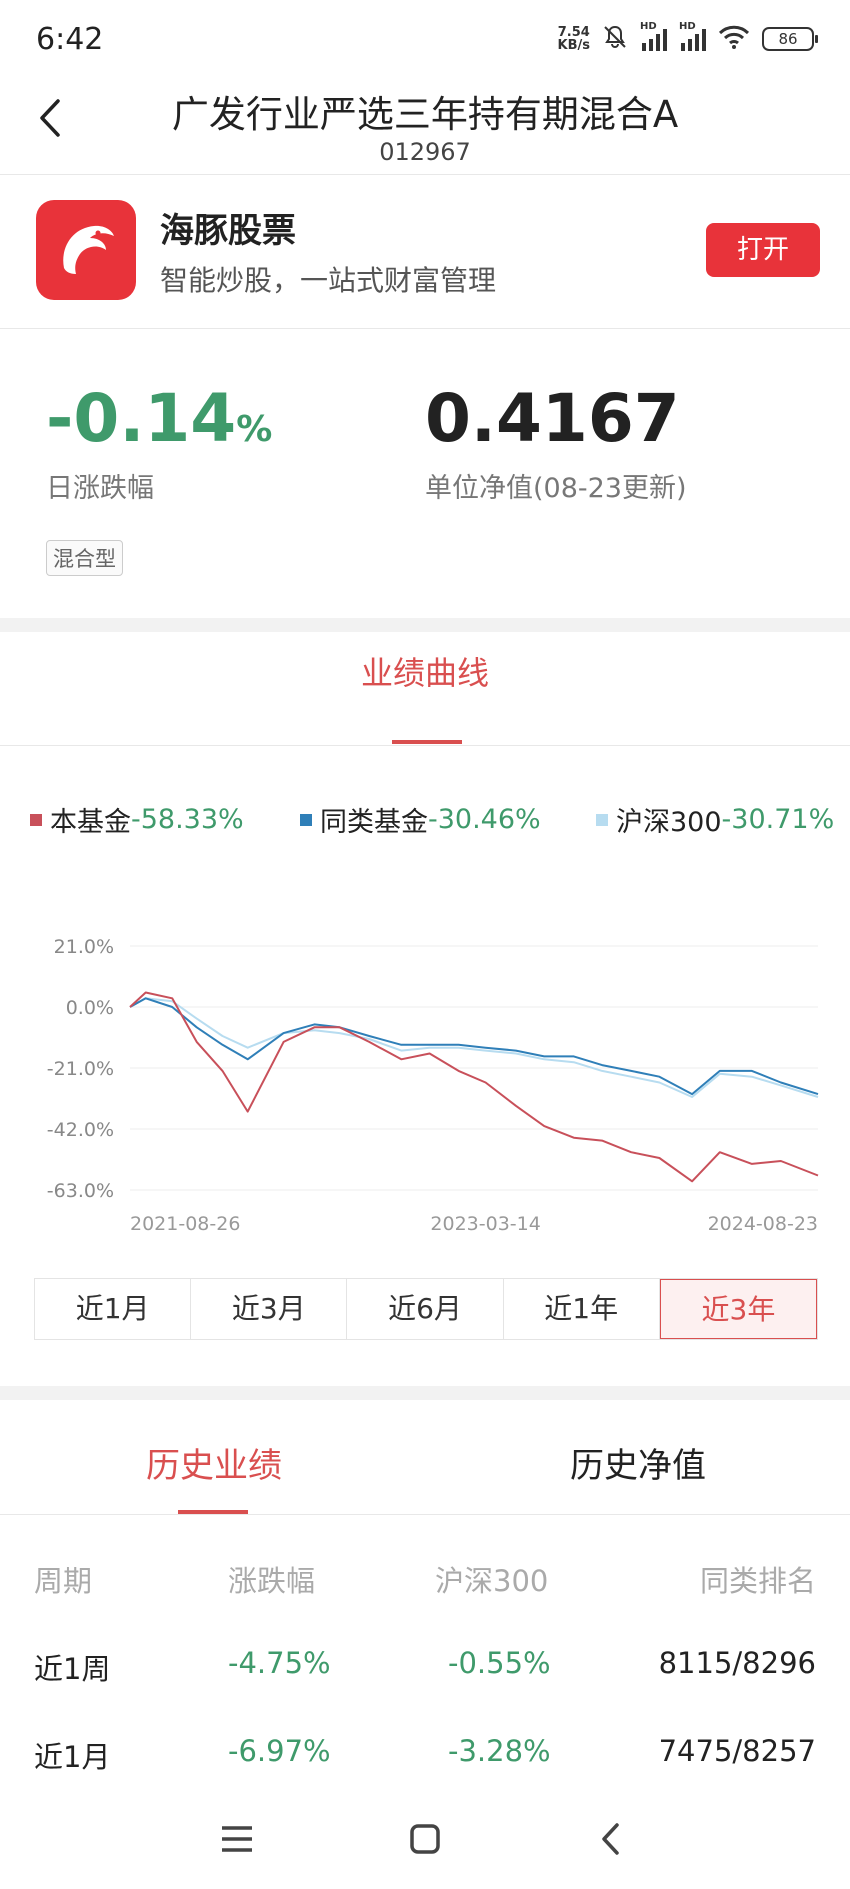 This screenshot has width=850, height=1889. I want to click on legend-item-csi300: 沪深300 -30.71%, so click(715, 819).